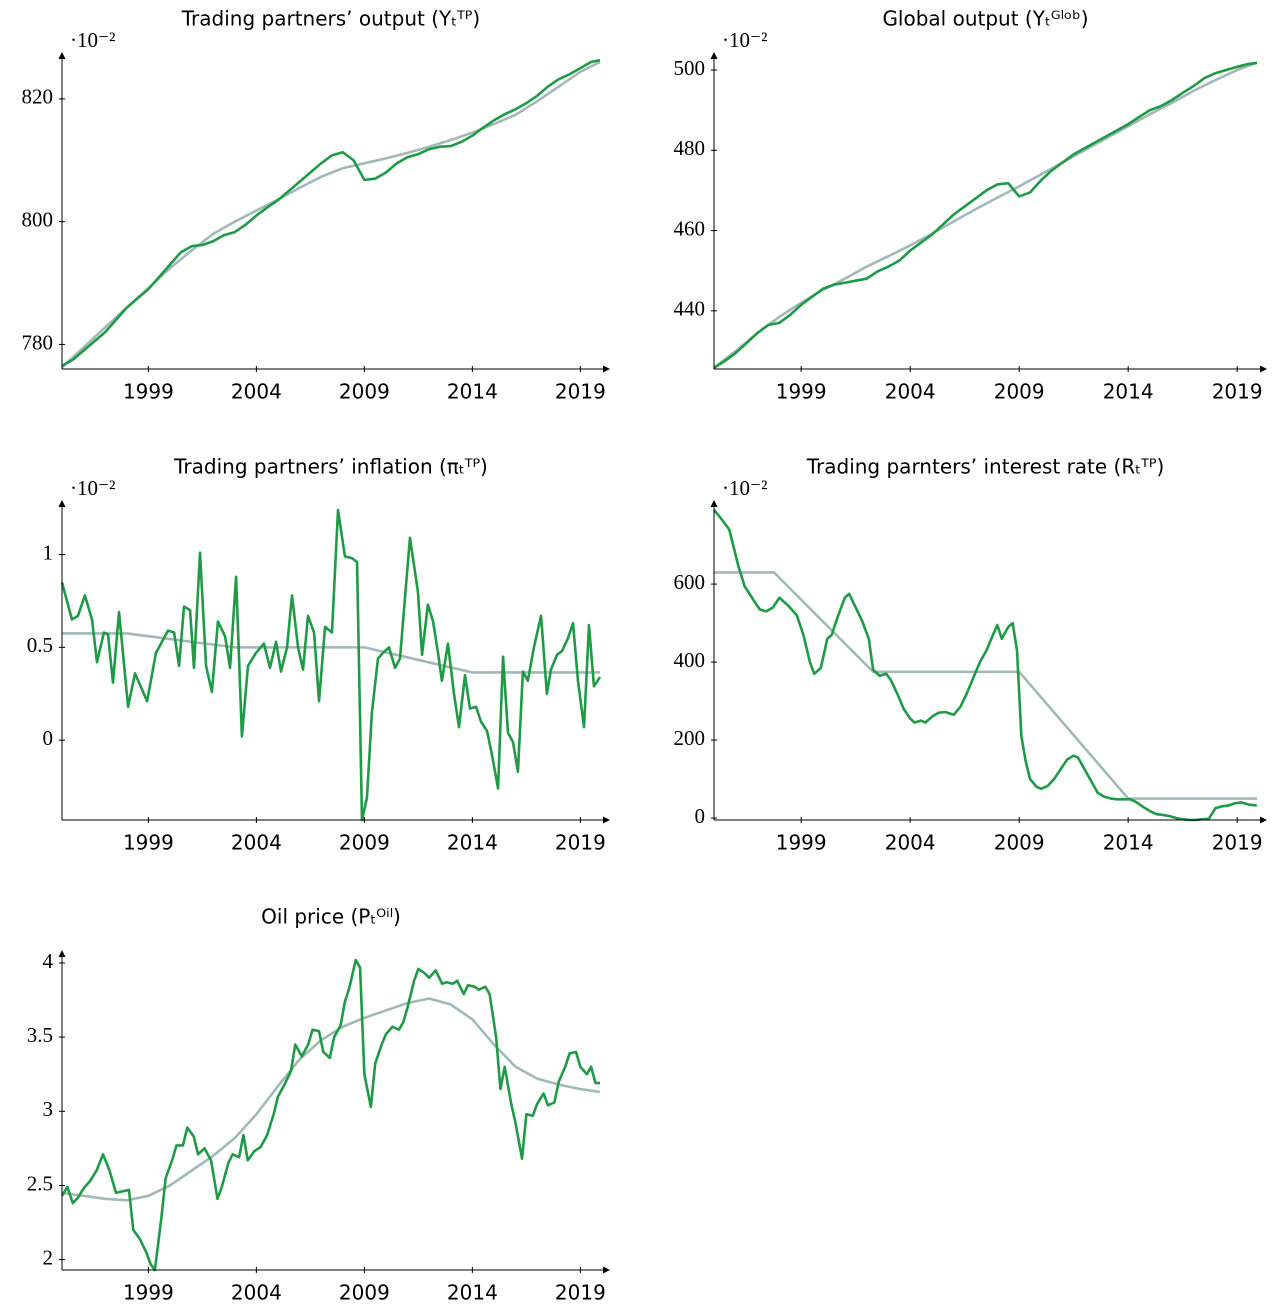 Image resolution: width=1277 pixels, height=1308 pixels. What do you see at coordinates (690, 582) in the screenshot?
I see `y-tick-label: 600` at bounding box center [690, 582].